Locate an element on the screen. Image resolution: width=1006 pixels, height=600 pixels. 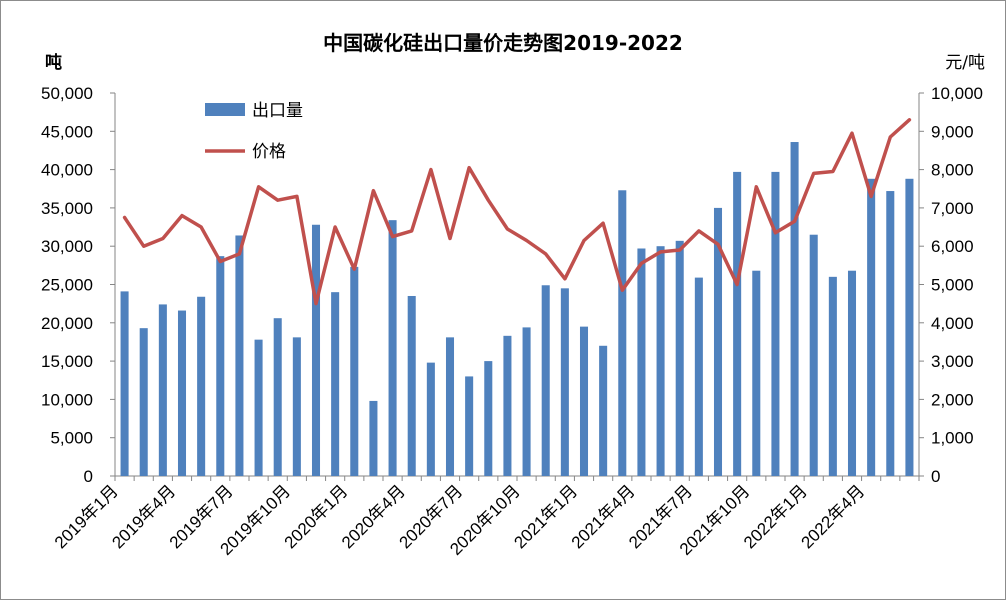
left-axis-tick-label: 50,000 is located at coordinates (67, 93).